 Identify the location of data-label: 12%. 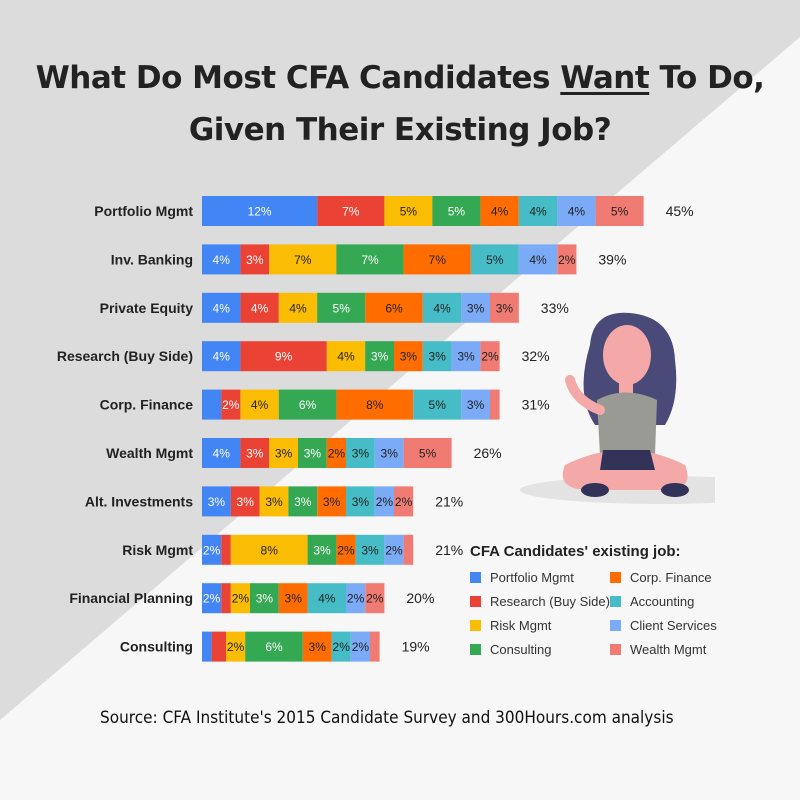
(260, 212).